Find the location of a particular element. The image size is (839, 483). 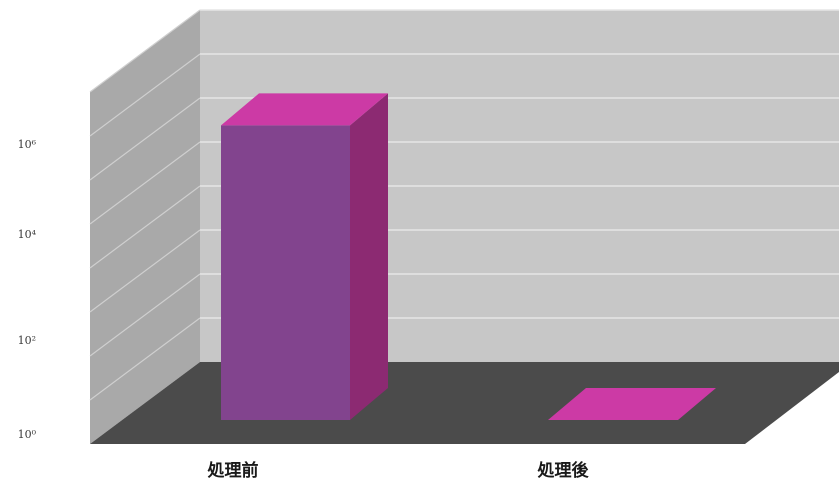

y-tick-label-2: 10⁴ is located at coordinates (27, 234).